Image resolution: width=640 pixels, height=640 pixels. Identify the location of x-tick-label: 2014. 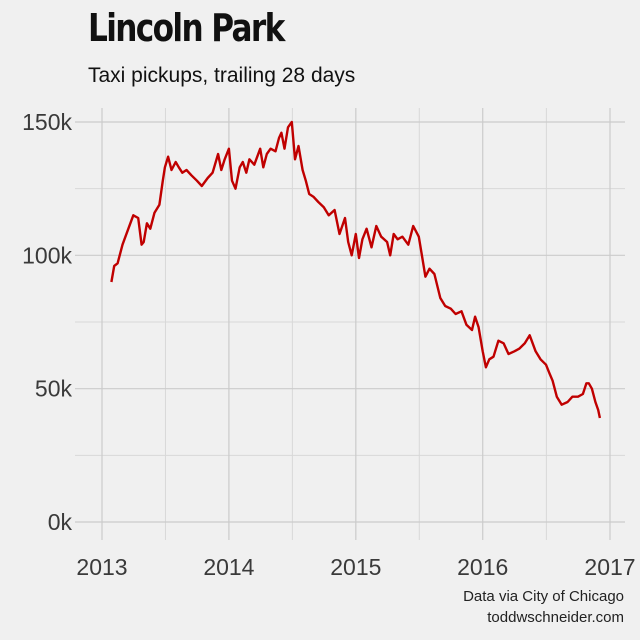
(228, 567).